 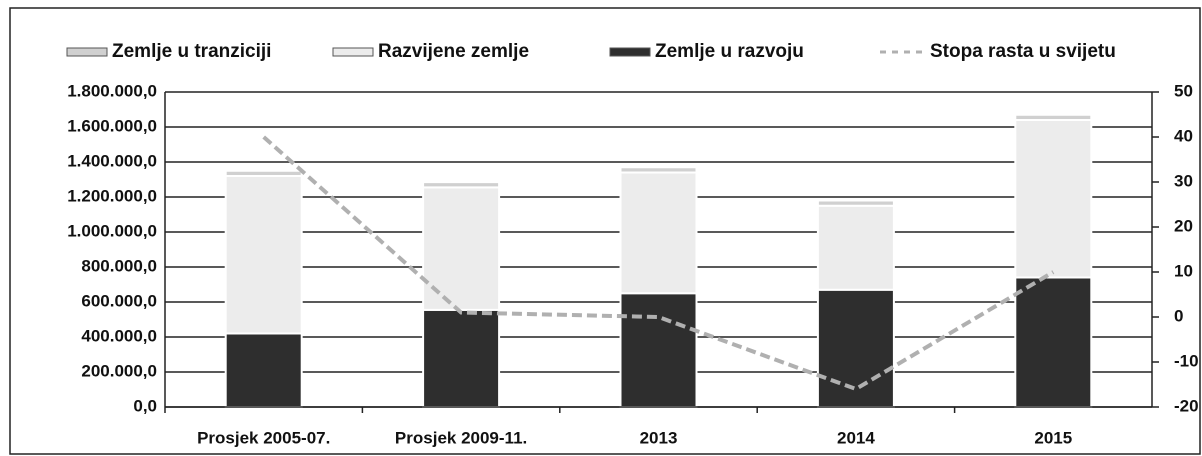 I want to click on y2-tick-label: 50, so click(x=1183, y=90).